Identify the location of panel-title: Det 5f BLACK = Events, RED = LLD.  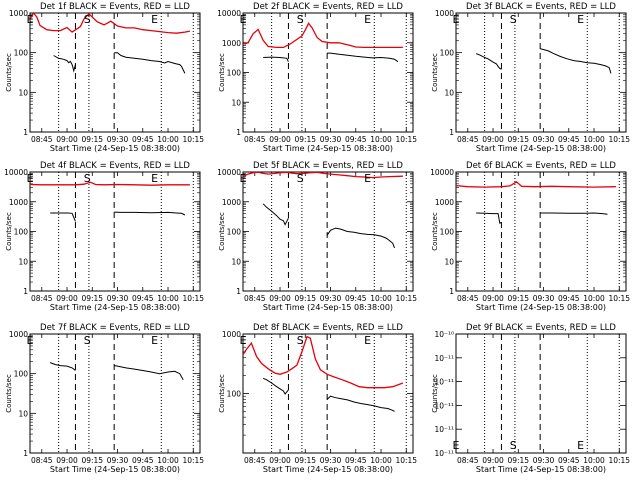
(328, 166).